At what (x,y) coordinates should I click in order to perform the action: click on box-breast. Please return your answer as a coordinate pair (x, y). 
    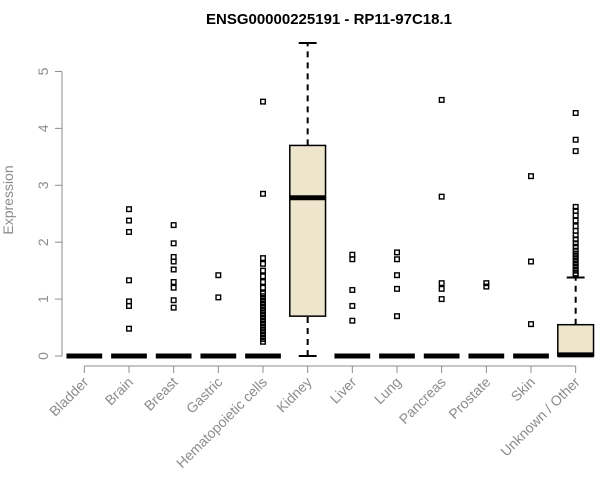
    Looking at the image, I should click on (173, 290).